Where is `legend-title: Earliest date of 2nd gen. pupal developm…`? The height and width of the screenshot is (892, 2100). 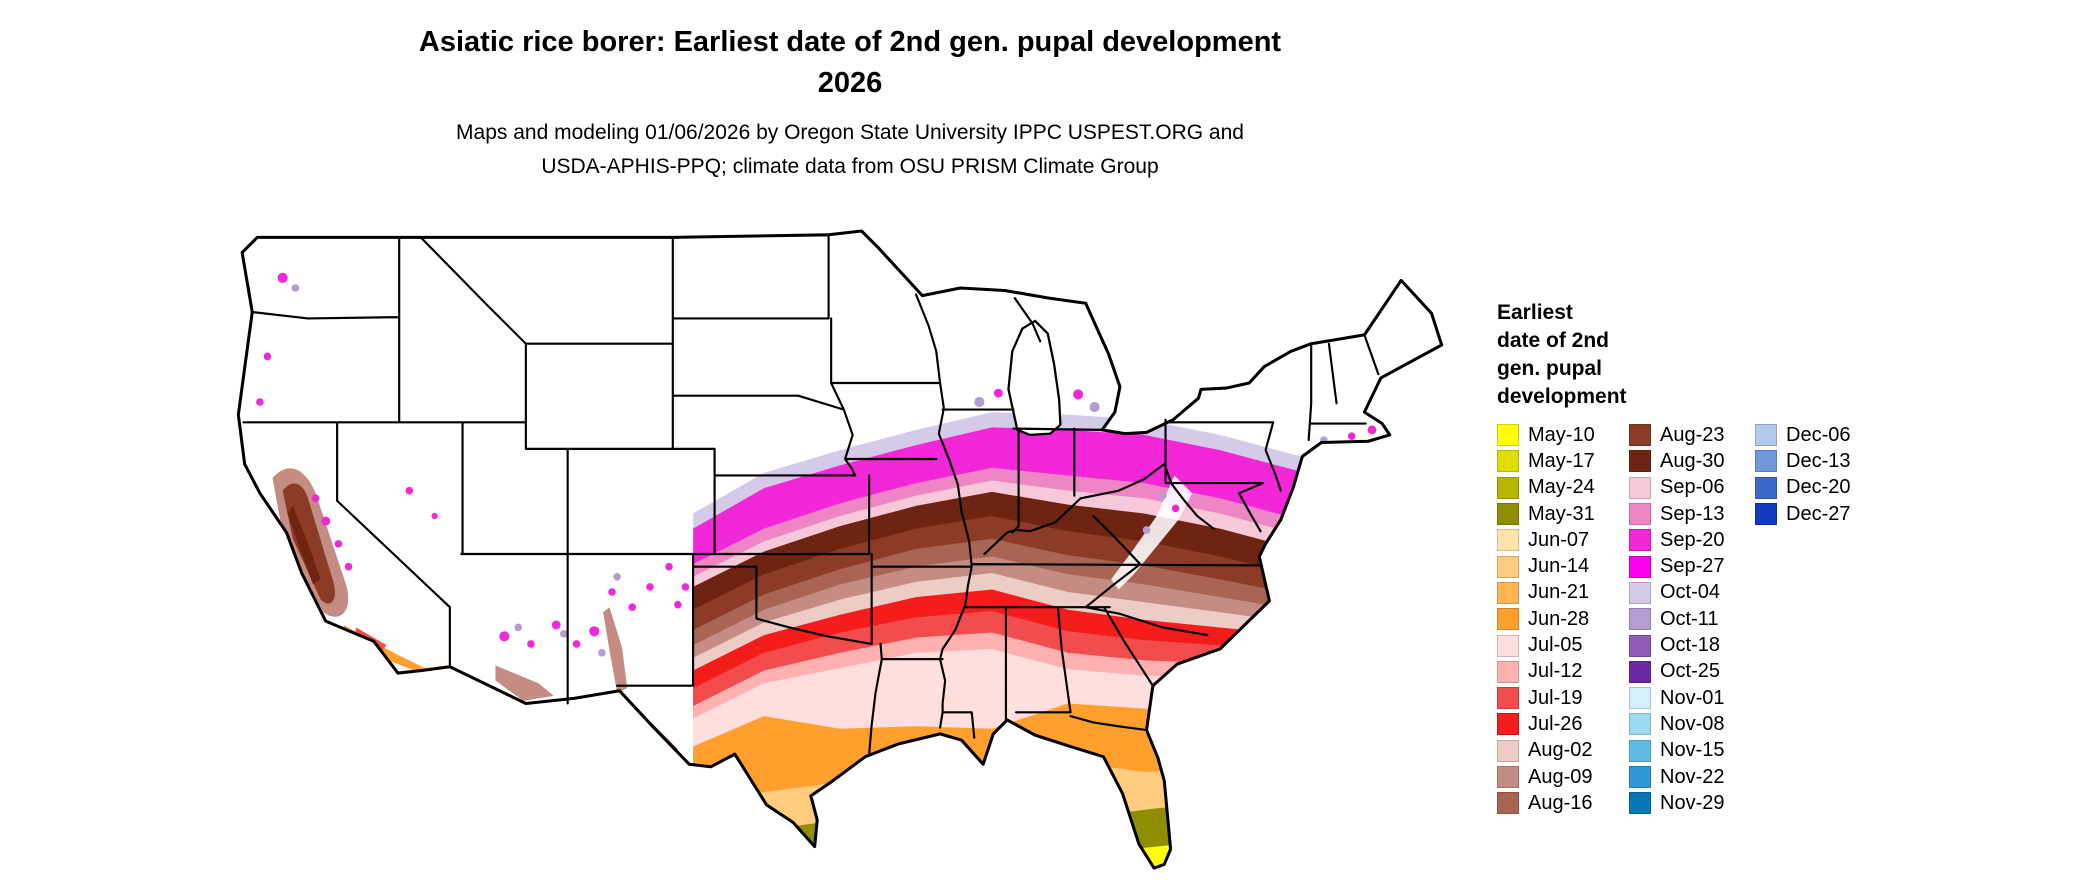 legend-title: Earliest date of 2nd gen. pupal developm… is located at coordinates (1777, 355).